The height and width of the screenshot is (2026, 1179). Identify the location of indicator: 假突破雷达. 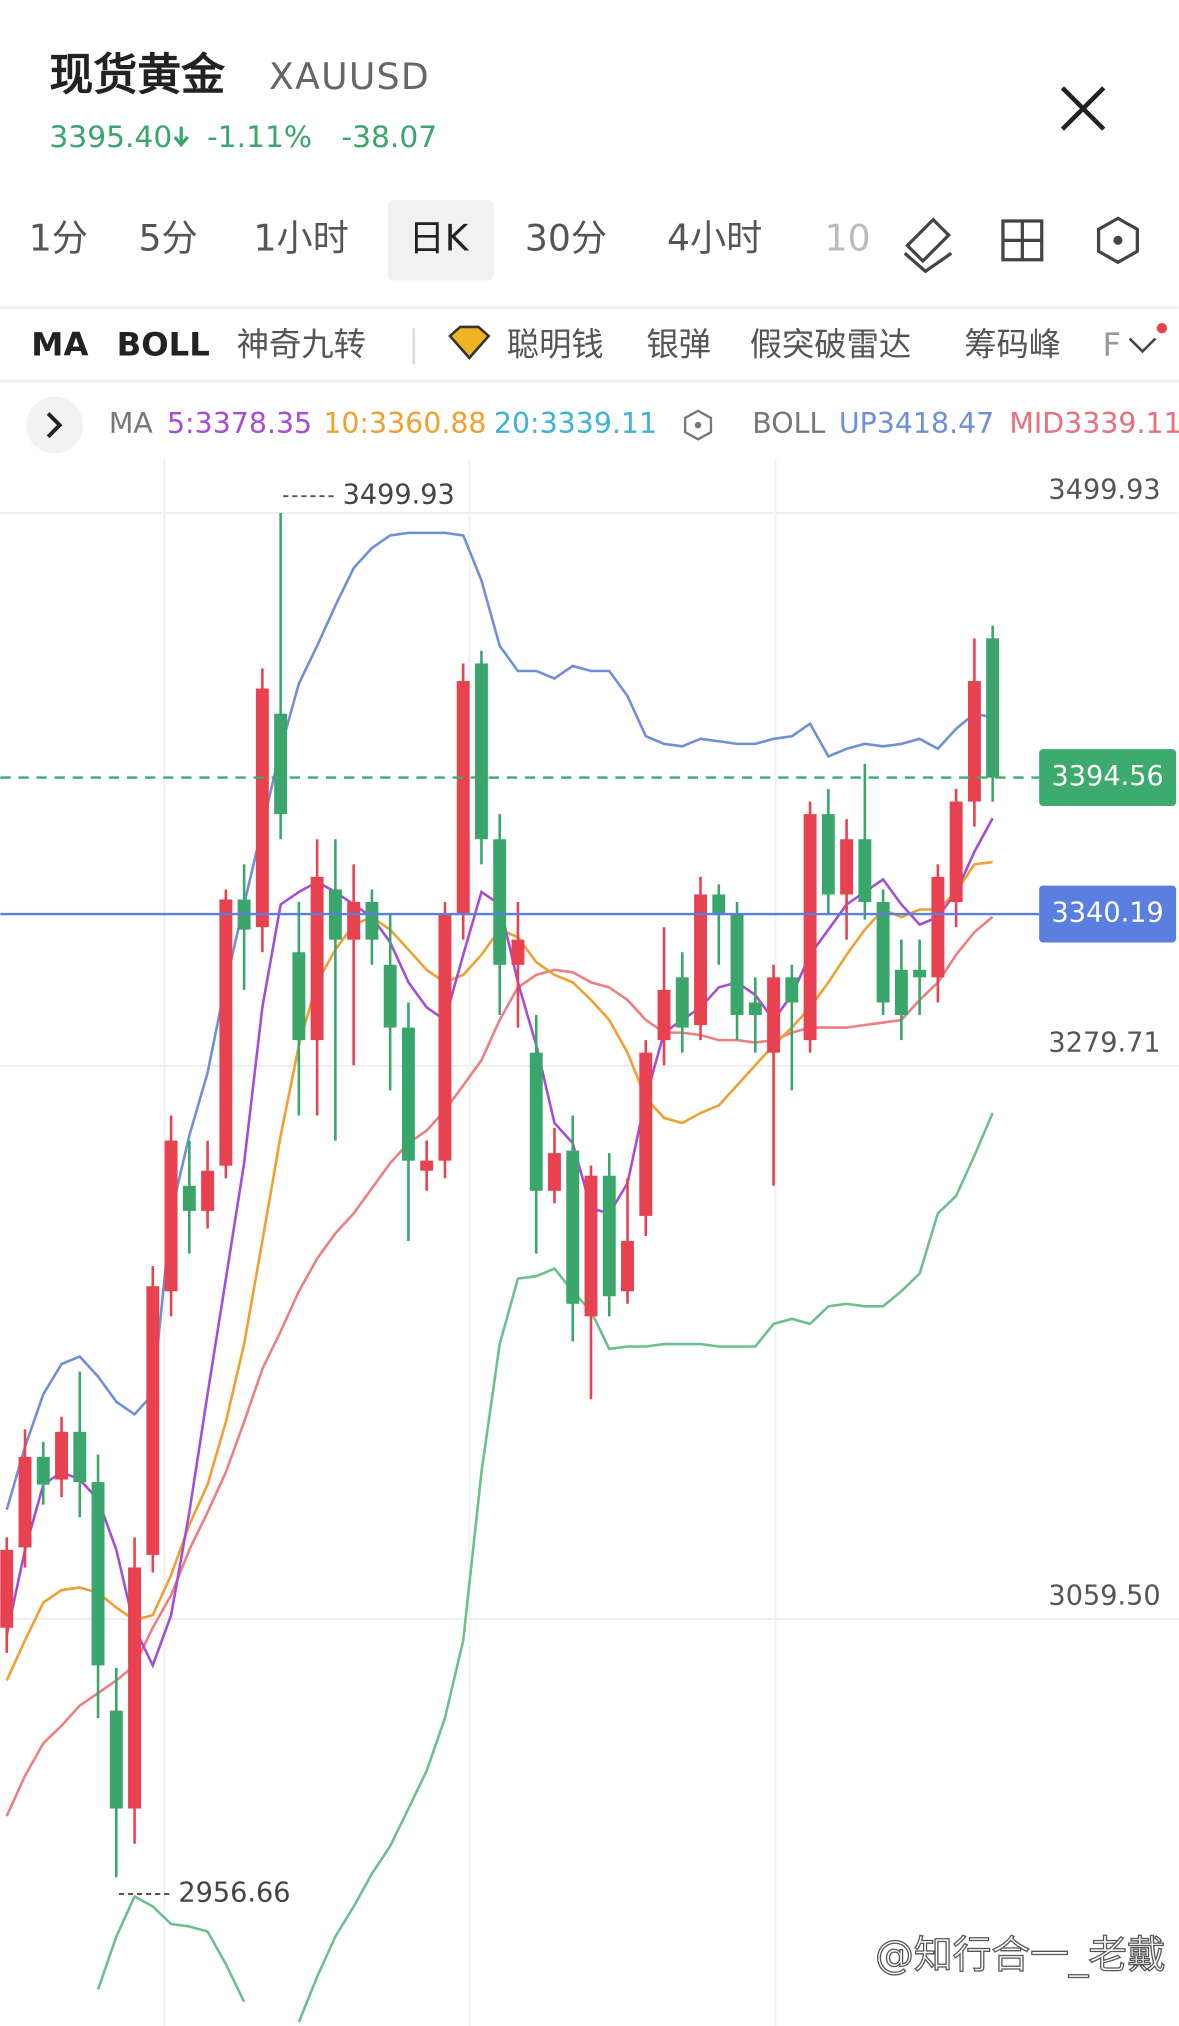
(831, 344).